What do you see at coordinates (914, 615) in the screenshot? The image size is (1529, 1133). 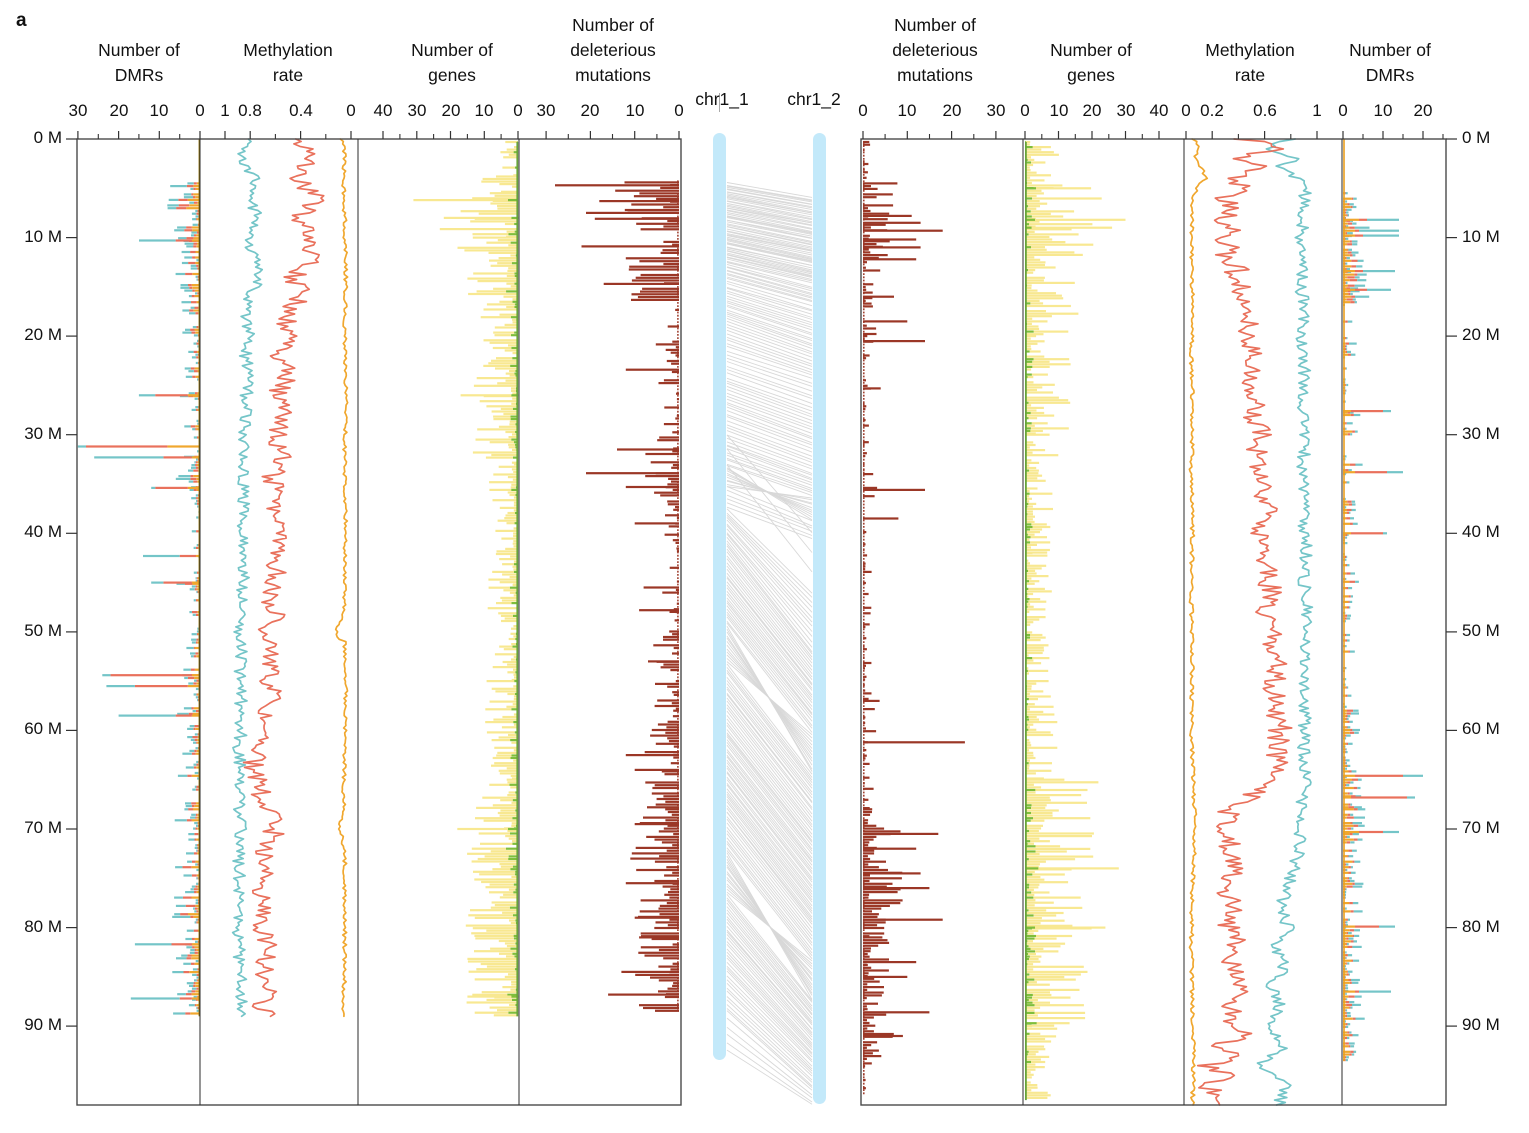 I see `track-del_right` at bounding box center [914, 615].